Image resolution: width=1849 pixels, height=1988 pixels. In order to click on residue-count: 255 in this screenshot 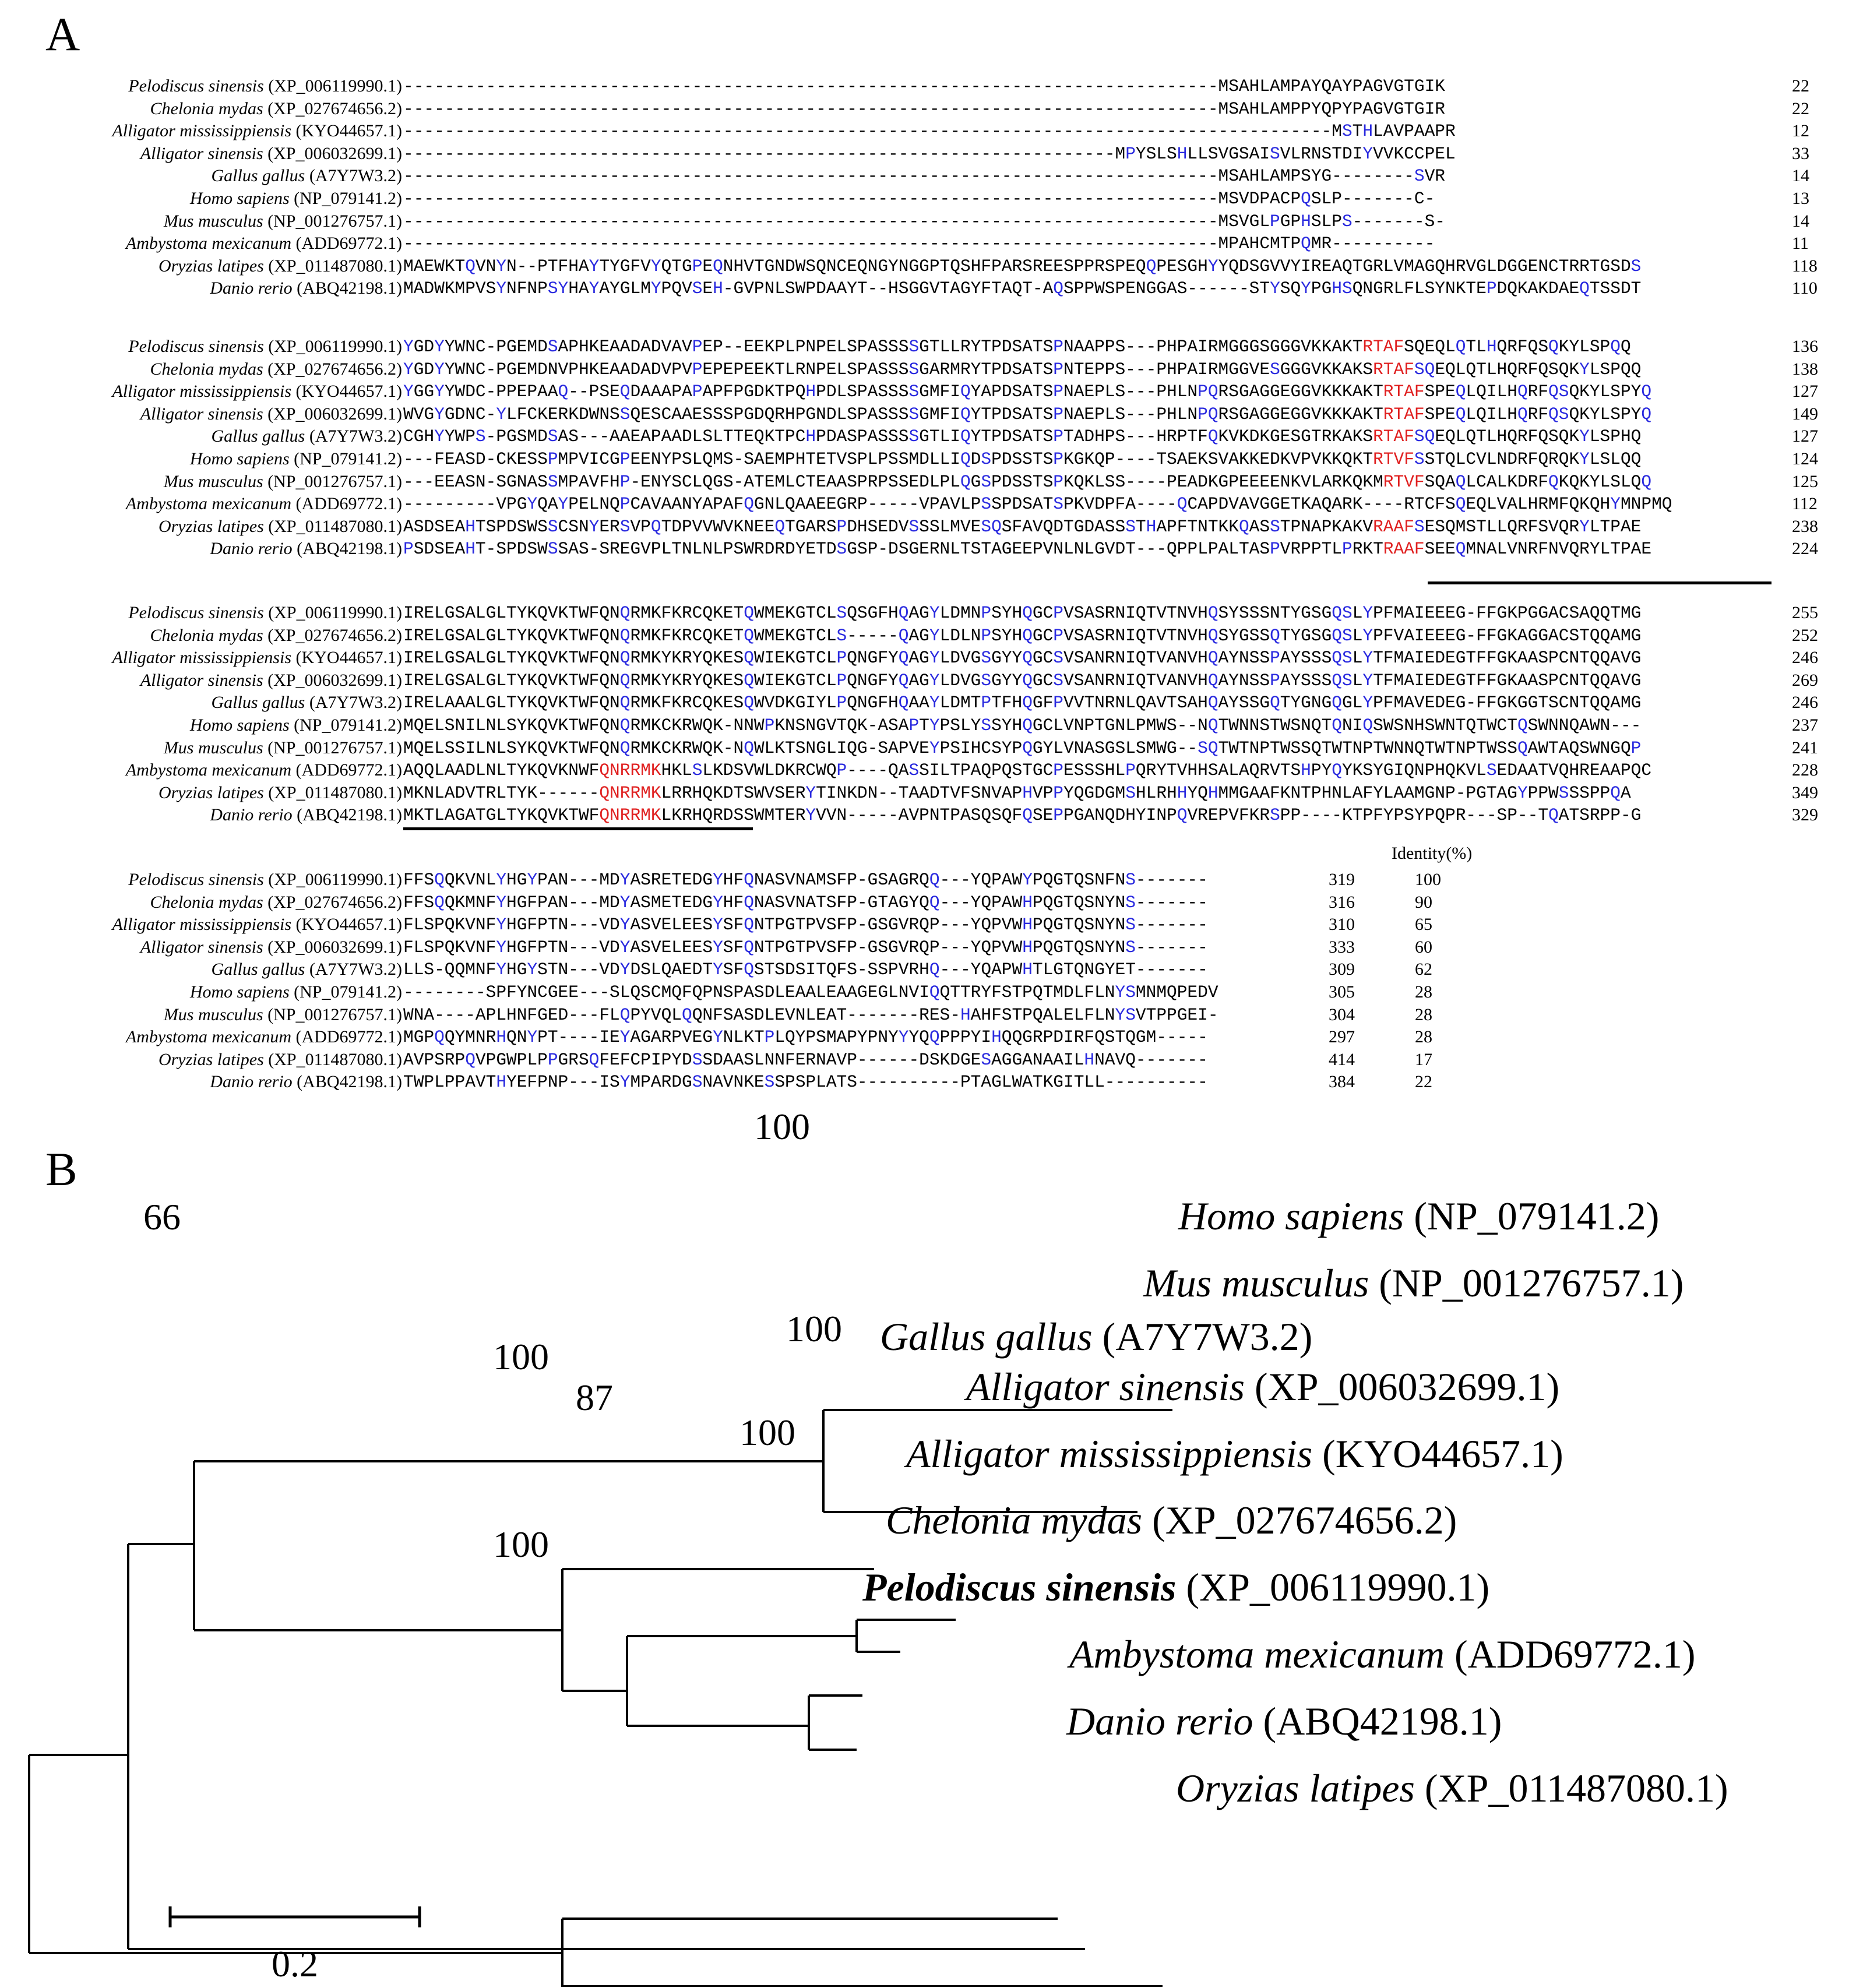, I will do `click(1805, 612)`.